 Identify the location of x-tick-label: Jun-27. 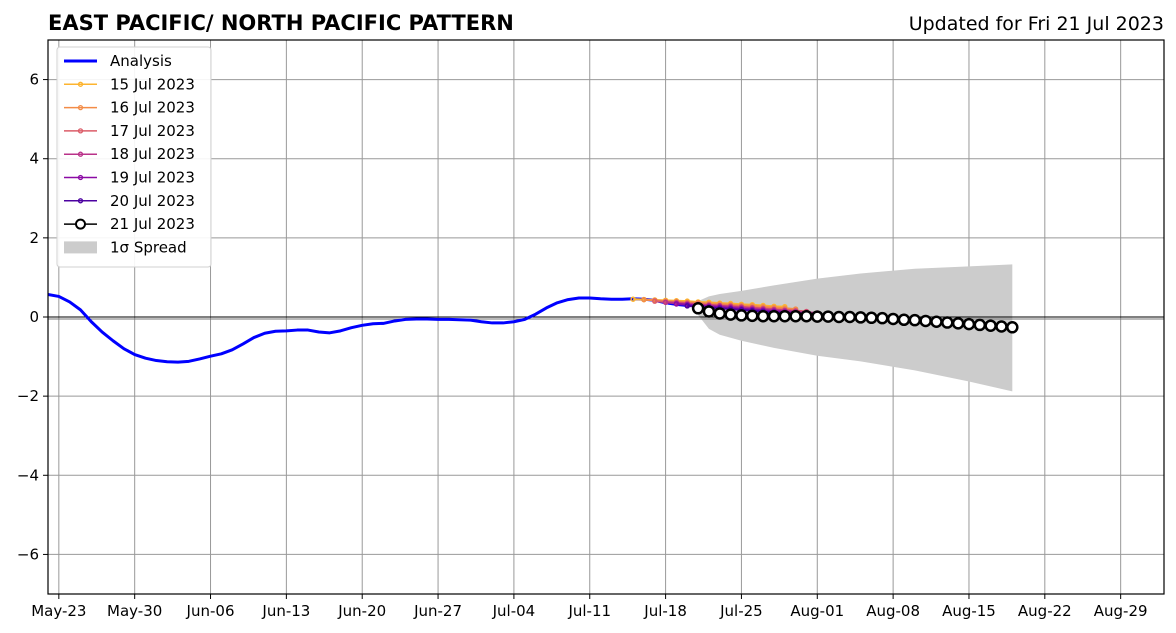
(437, 611).